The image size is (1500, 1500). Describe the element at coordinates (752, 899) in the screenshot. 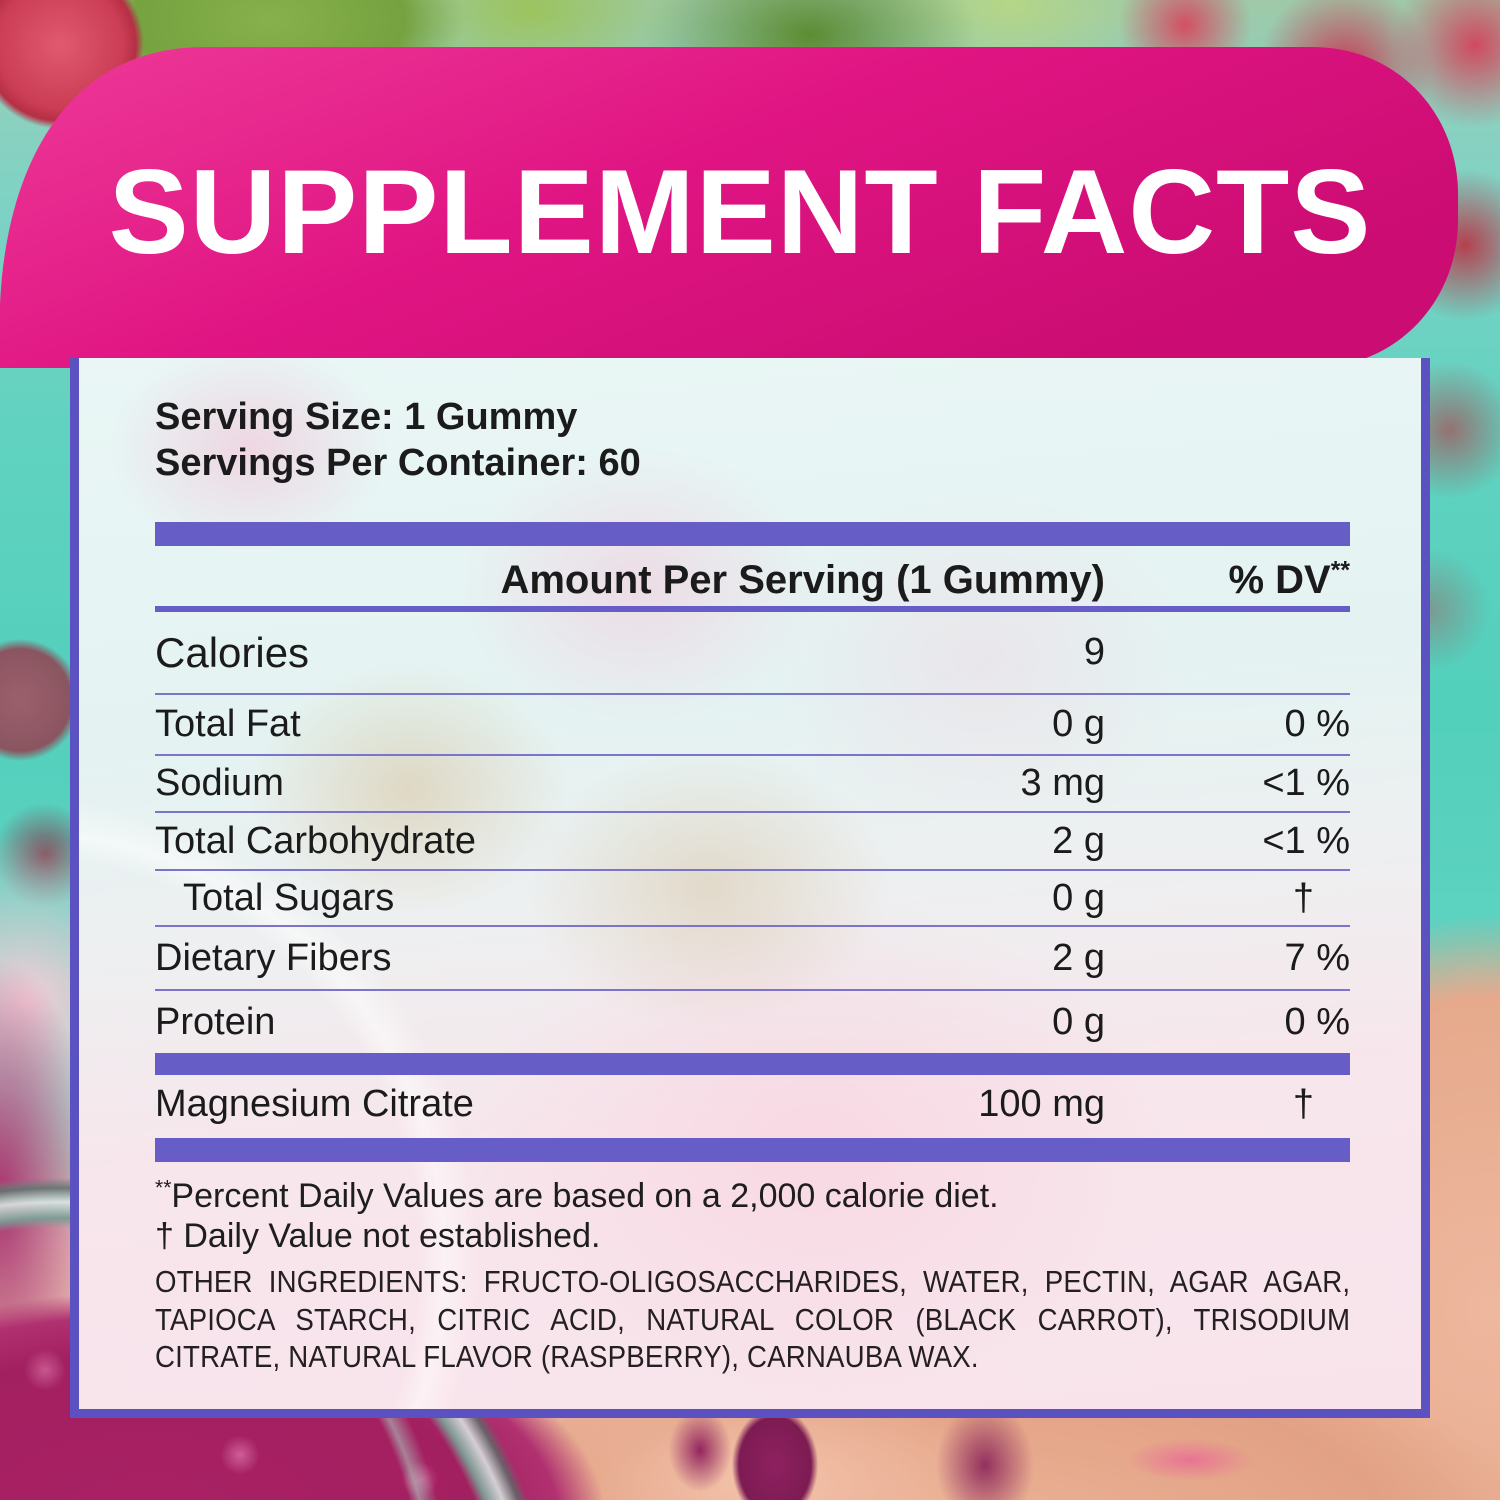

I see `table-row-total-sugars: Total Sugars 0 g †` at that location.